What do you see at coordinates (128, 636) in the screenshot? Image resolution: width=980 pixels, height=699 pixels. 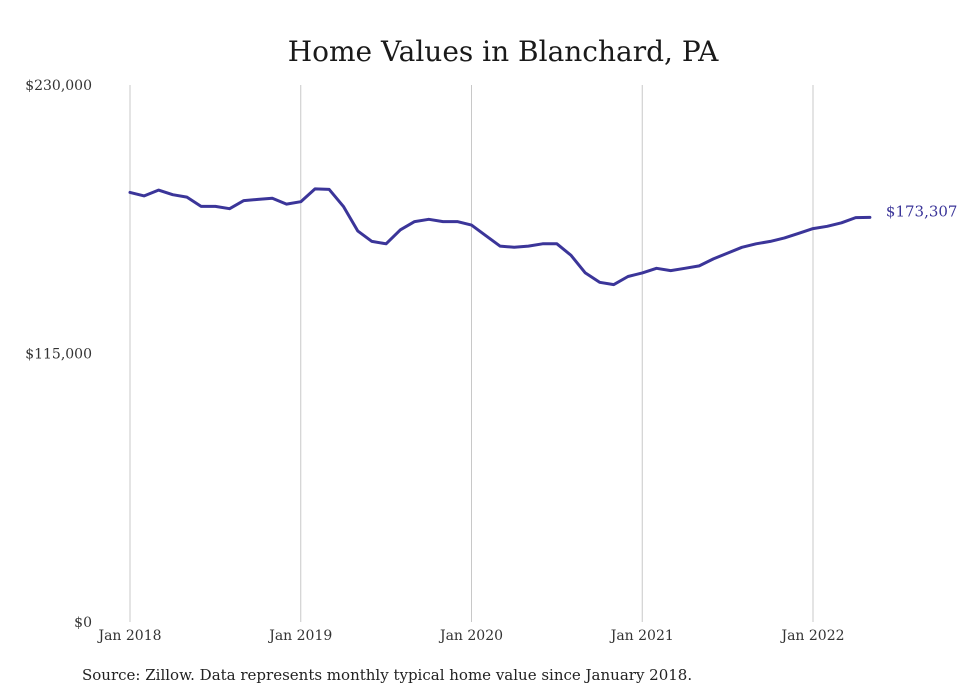 I see `x-tick-label: Jan 2018` at bounding box center [128, 636].